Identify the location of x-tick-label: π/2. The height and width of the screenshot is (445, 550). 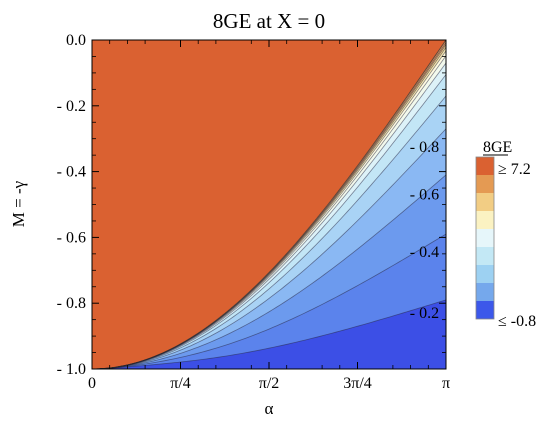
(269, 383).